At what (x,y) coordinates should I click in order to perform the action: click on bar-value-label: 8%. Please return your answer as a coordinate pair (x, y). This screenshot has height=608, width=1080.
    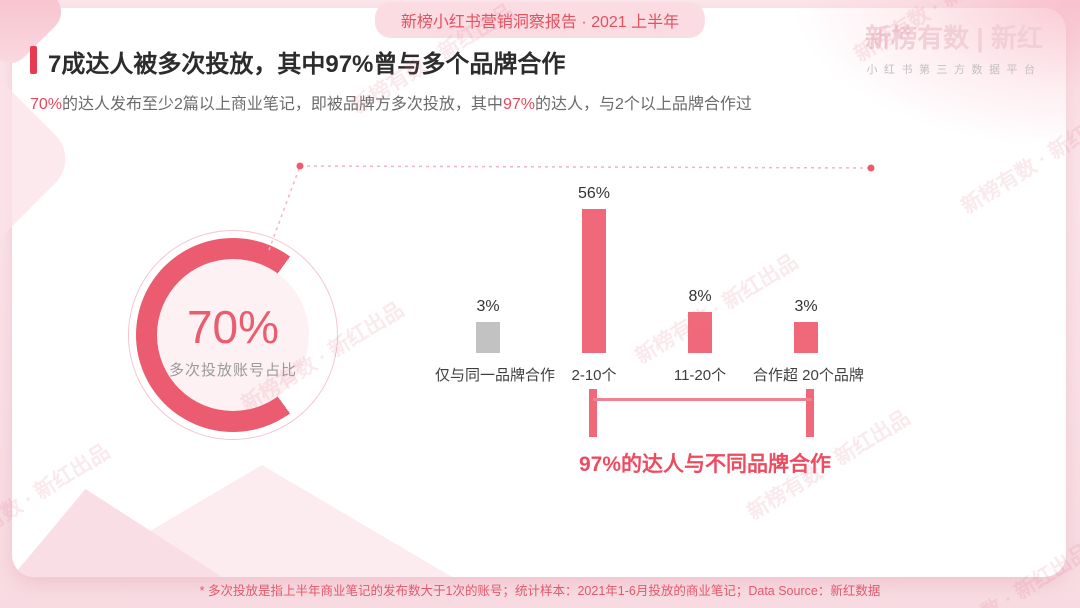
    Looking at the image, I should click on (700, 296).